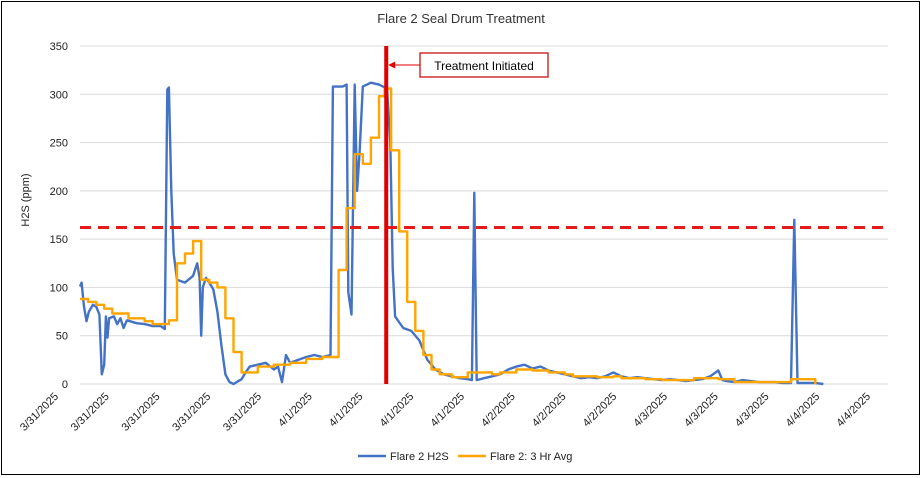  What do you see at coordinates (59, 95) in the screenshot?
I see `y-tick-label: 300` at bounding box center [59, 95].